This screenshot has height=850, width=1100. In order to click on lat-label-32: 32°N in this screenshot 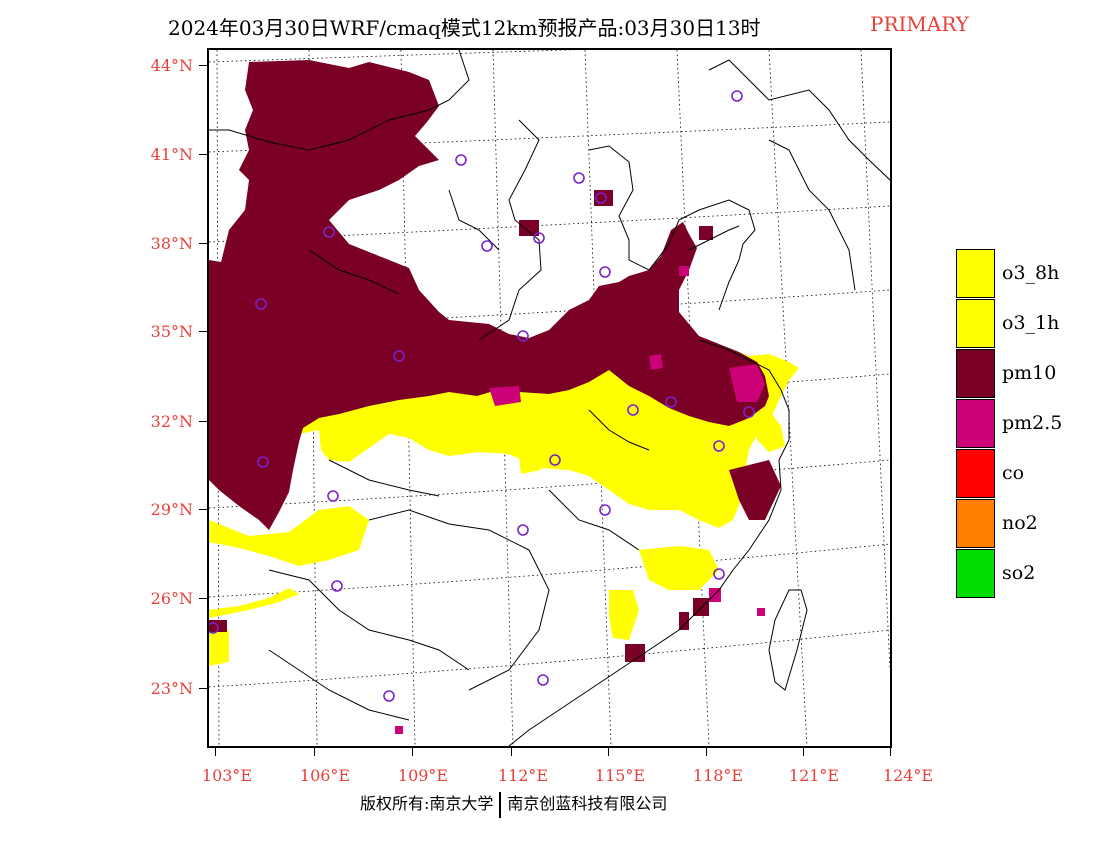, I will do `click(171, 421)`.